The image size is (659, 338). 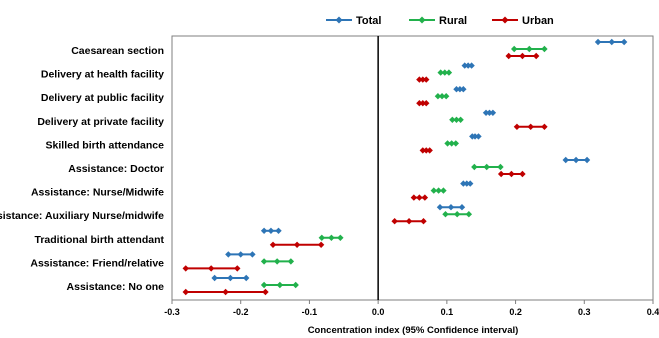 I want to click on x-tick-label: 0.0, so click(x=378, y=312).